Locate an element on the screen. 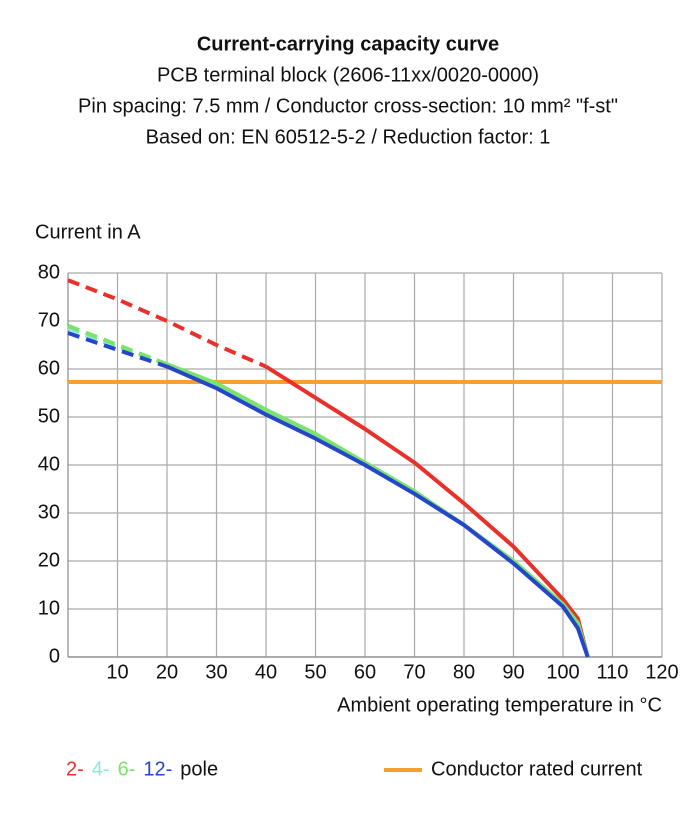  x-tick-label: 60 is located at coordinates (365, 672).